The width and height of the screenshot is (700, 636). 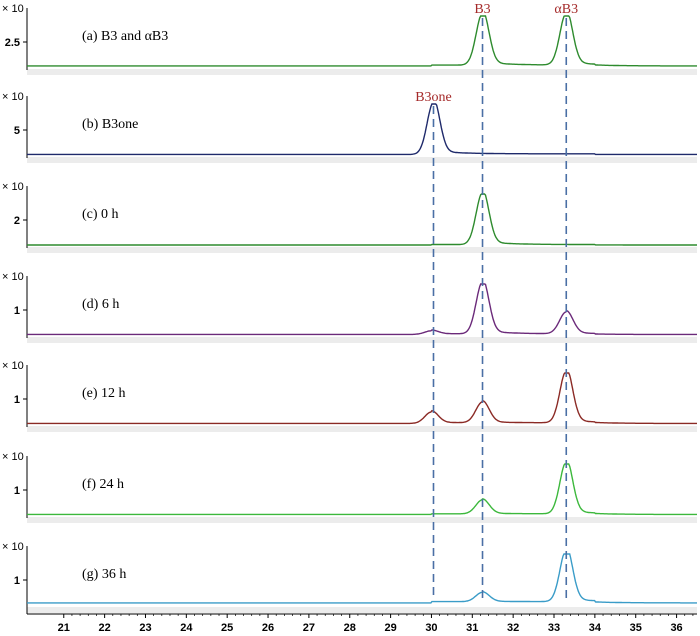 What do you see at coordinates (100, 304) in the screenshot?
I see `panel-label: (d) 6 h` at bounding box center [100, 304].